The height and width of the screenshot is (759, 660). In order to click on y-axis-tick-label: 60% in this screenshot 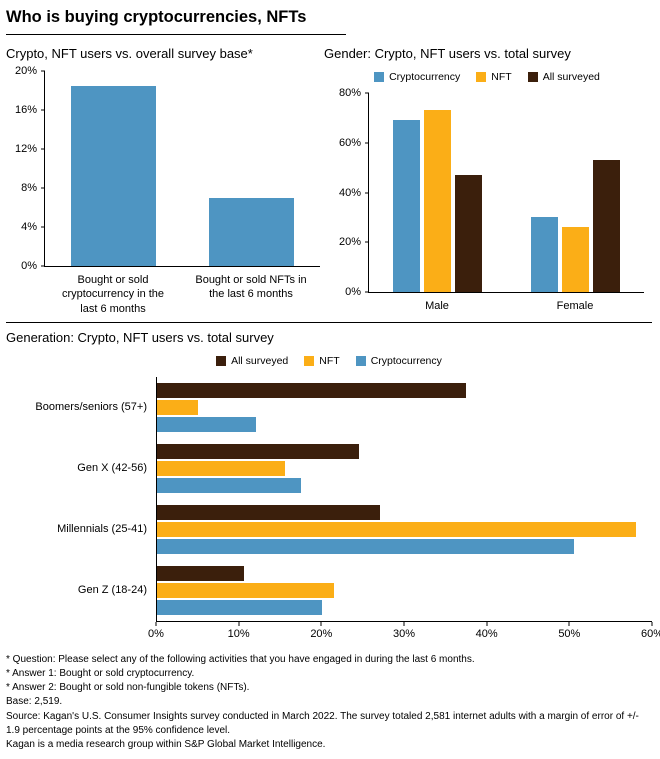, I will do `click(349, 142)`.